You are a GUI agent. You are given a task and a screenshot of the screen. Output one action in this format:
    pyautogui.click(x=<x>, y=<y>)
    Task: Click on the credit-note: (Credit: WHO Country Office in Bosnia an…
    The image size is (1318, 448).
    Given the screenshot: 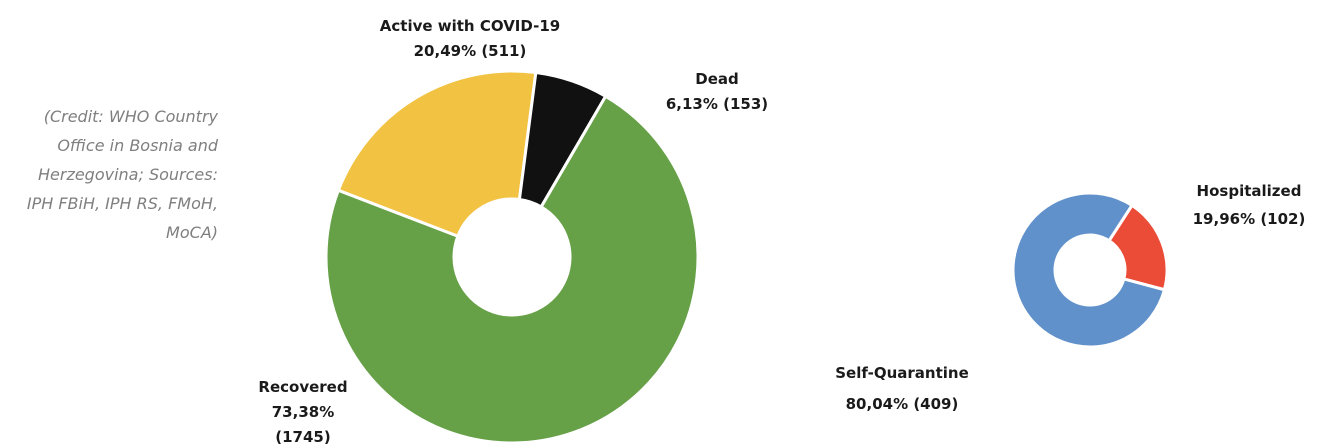 What is the action you would take?
    pyautogui.click(x=114, y=174)
    